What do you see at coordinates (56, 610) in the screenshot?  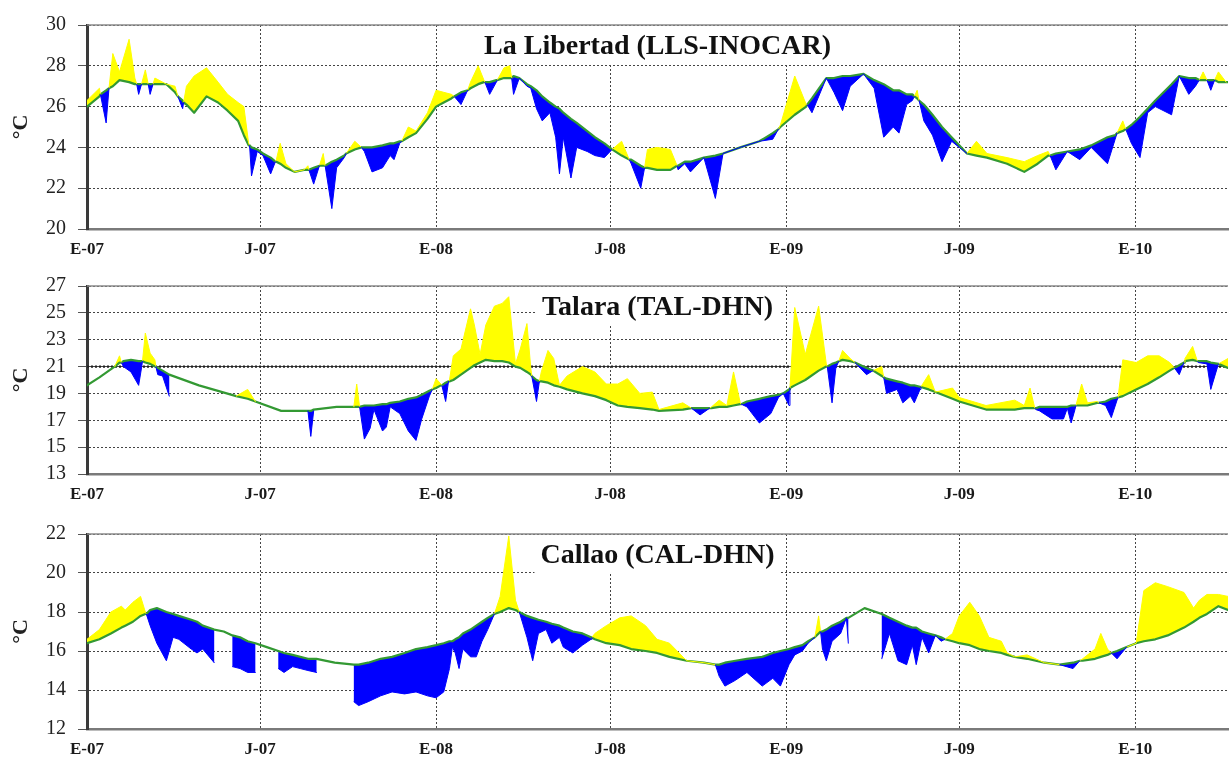 I see `y-tick-label: 18` at bounding box center [56, 610].